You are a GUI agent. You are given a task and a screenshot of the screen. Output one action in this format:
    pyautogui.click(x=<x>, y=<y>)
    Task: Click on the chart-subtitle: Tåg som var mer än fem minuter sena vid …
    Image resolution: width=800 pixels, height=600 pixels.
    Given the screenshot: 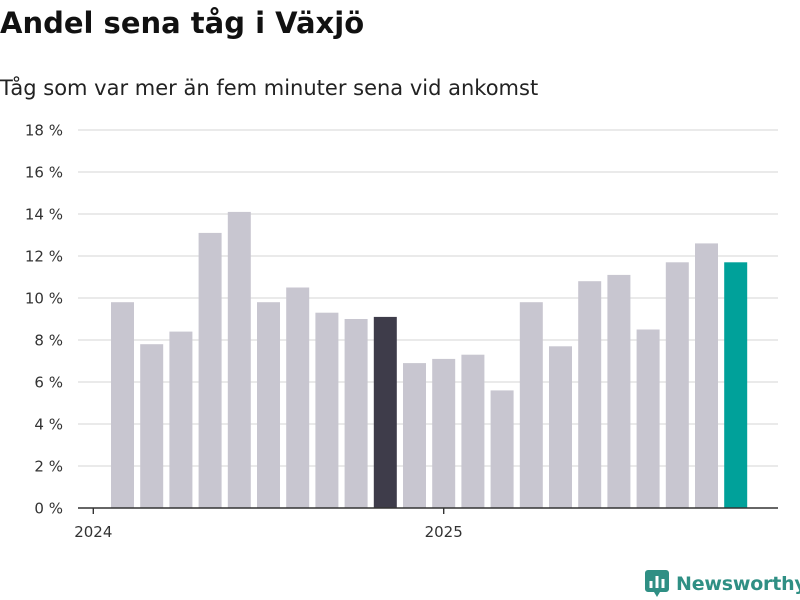 What is the action you would take?
    pyautogui.click(x=269, y=88)
    